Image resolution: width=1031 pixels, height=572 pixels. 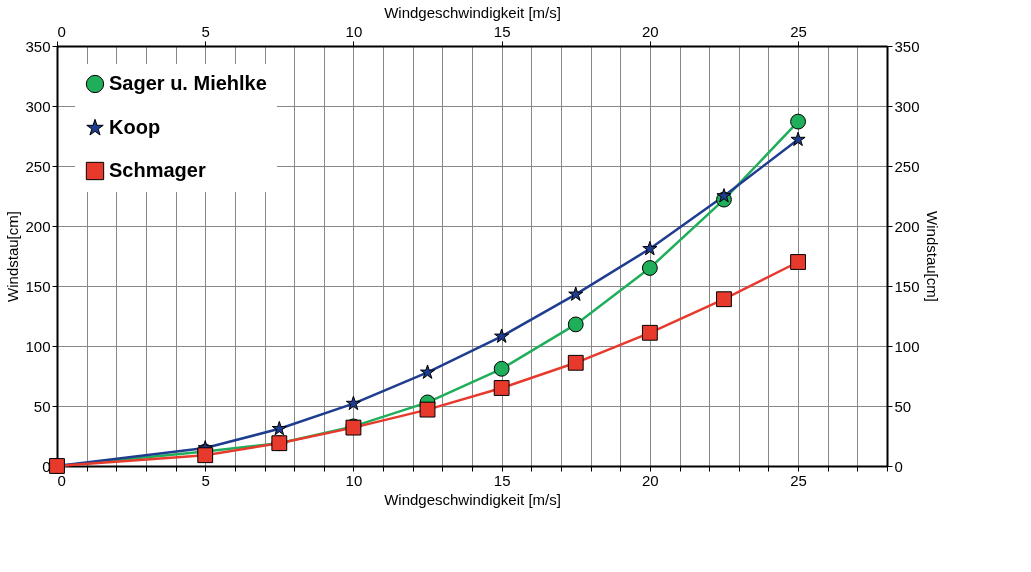 What do you see at coordinates (650, 31) in the screenshot?
I see `x2-tick-label: 20` at bounding box center [650, 31].